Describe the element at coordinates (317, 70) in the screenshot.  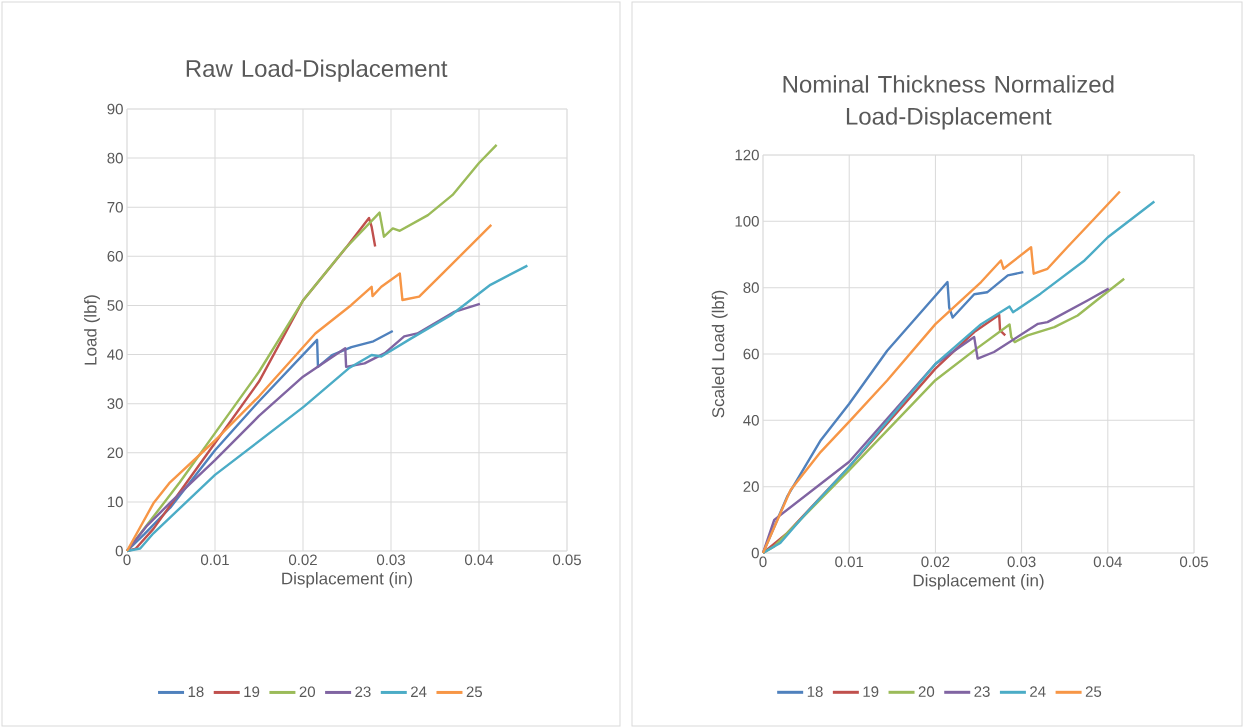
I see `chart-title: Raw Load-Displacement` at that location.